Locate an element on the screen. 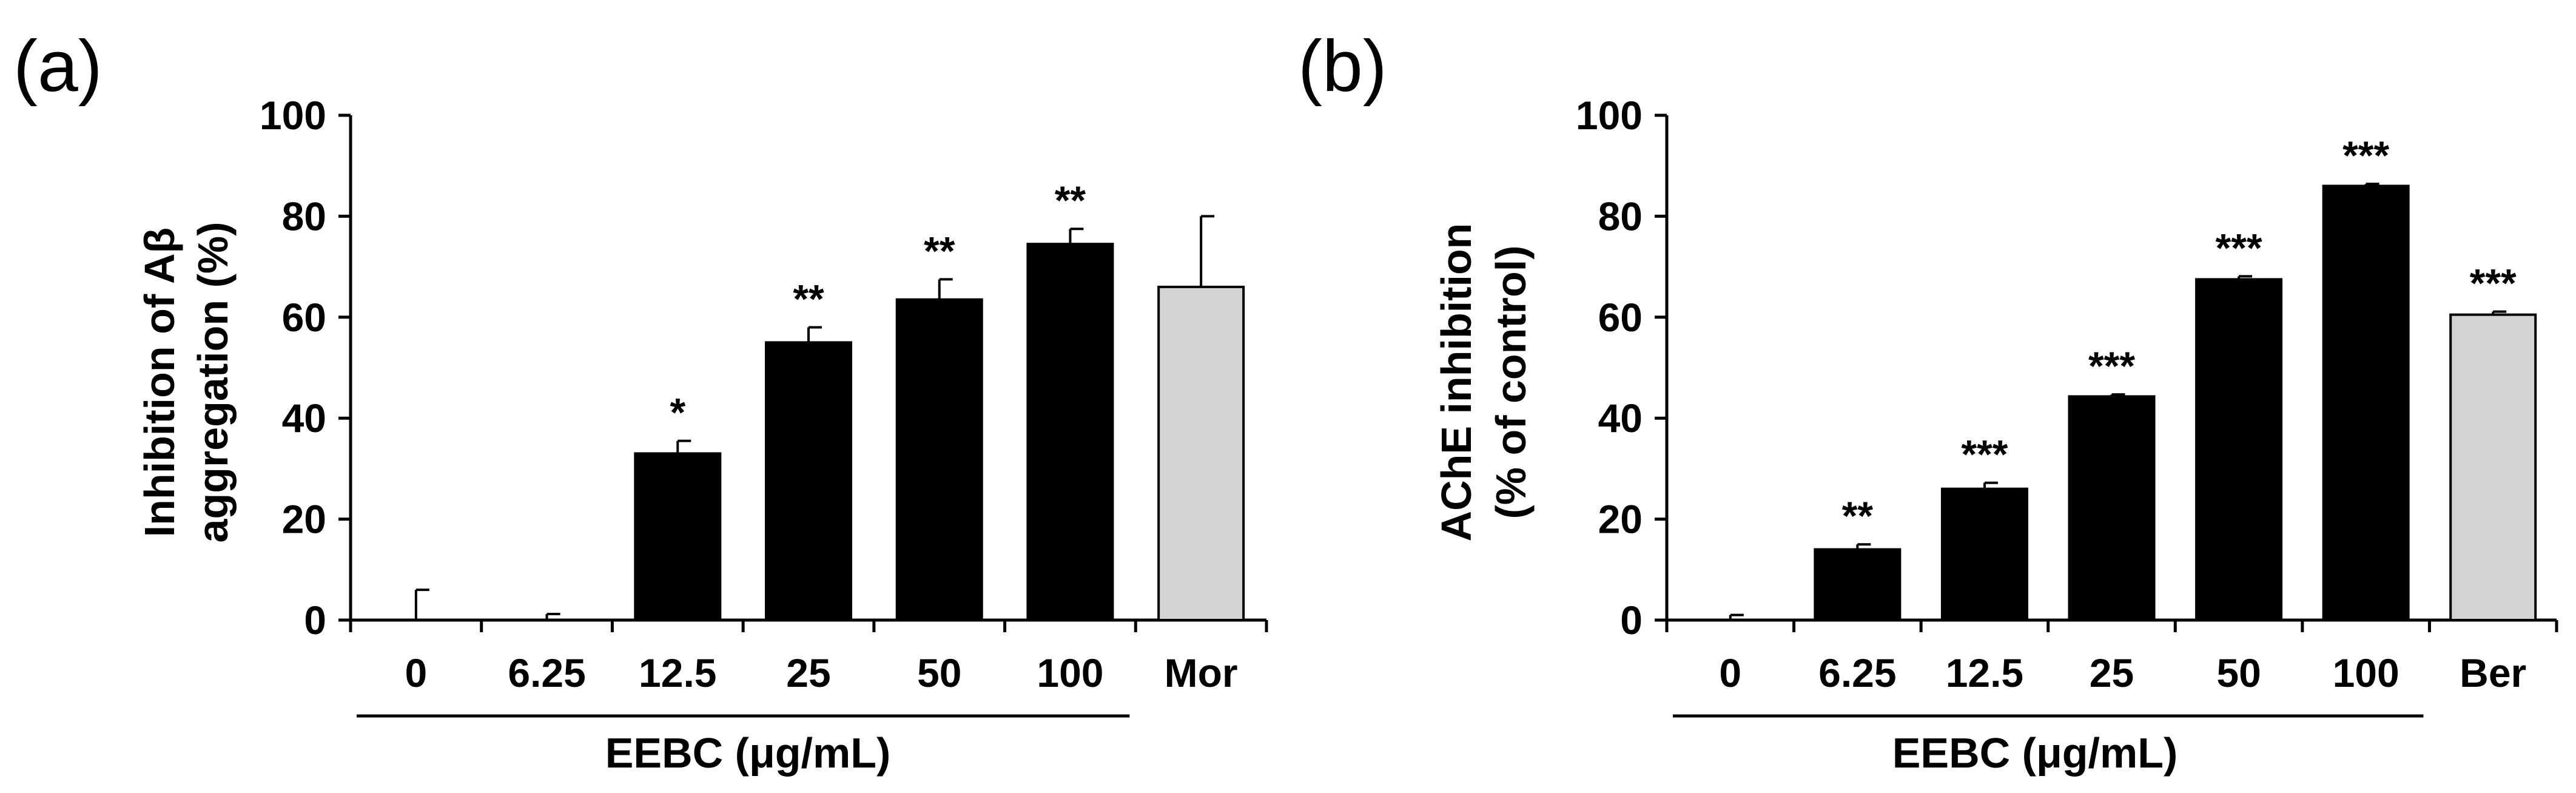 The height and width of the screenshot is (793, 2576). panel-a-category-label: 12.5 is located at coordinates (677, 673).